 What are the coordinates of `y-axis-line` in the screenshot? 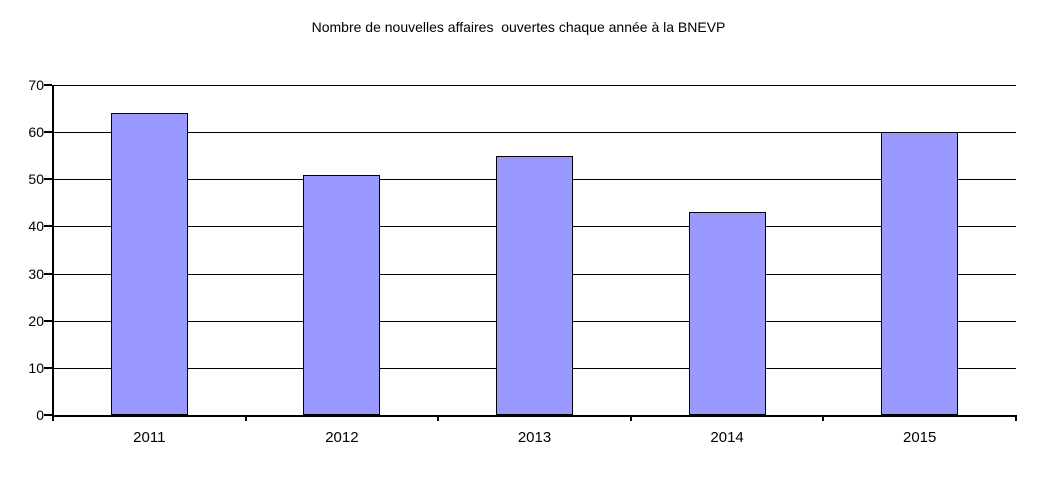 It's located at (53, 251).